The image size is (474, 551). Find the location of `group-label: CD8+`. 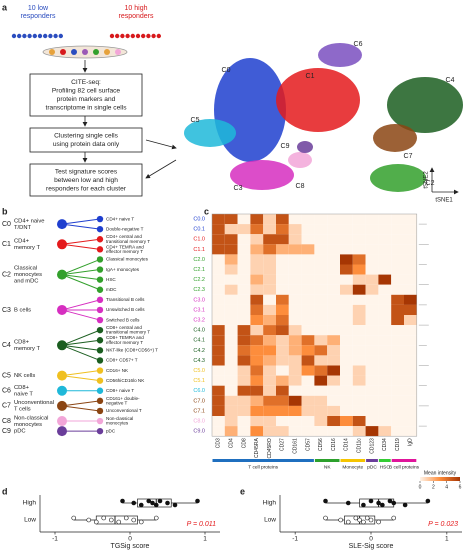

group-label: CD8+ is located at coordinates (22, 343).